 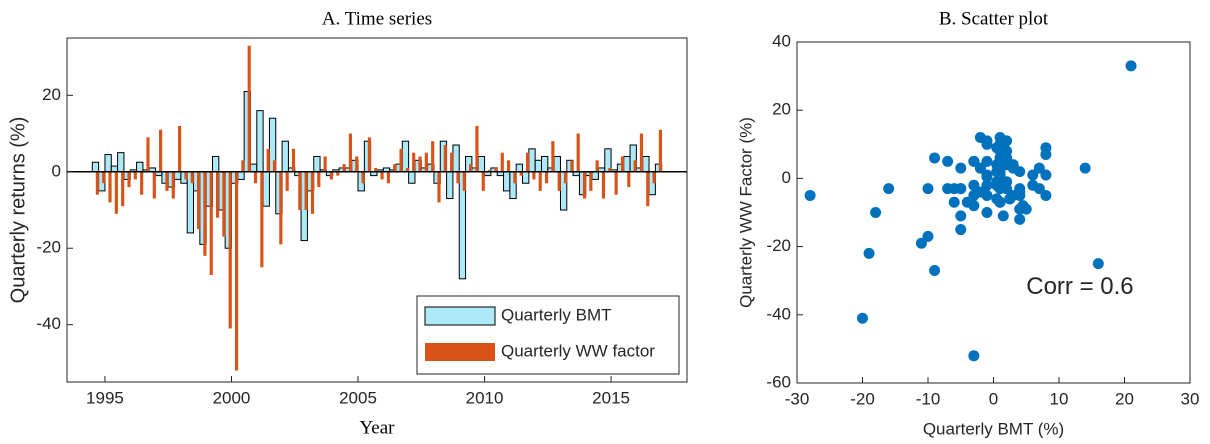 What do you see at coordinates (556, 314) in the screenshot?
I see `legend-label: Quarterly BMT` at bounding box center [556, 314].